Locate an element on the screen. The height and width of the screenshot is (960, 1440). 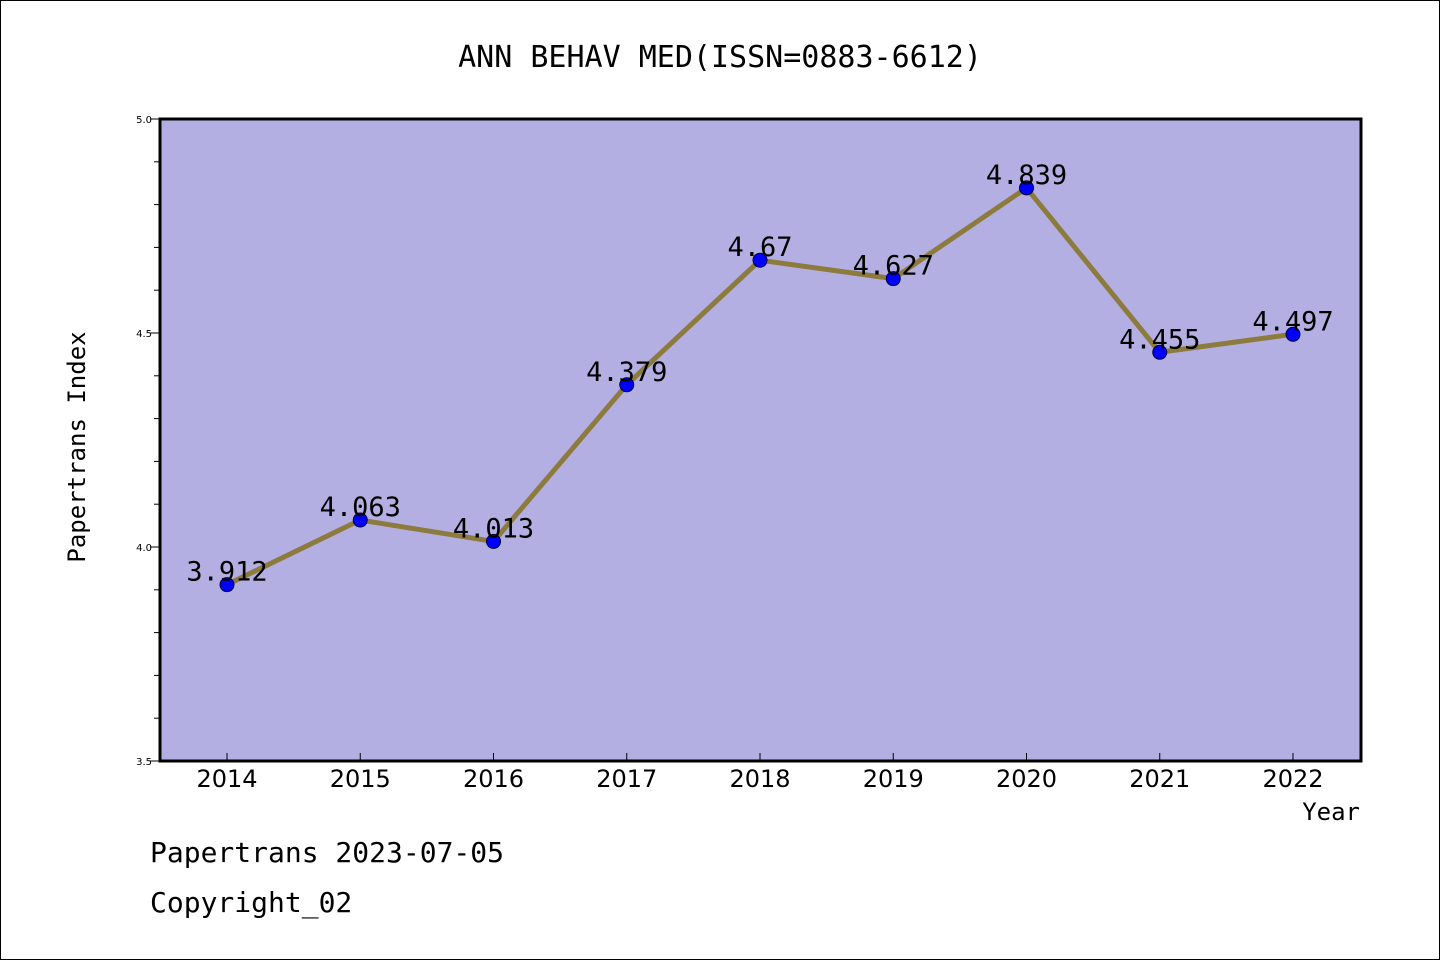
y-axis: 3.5 4.0 4.5 5.0 is located at coordinates (148, 441).